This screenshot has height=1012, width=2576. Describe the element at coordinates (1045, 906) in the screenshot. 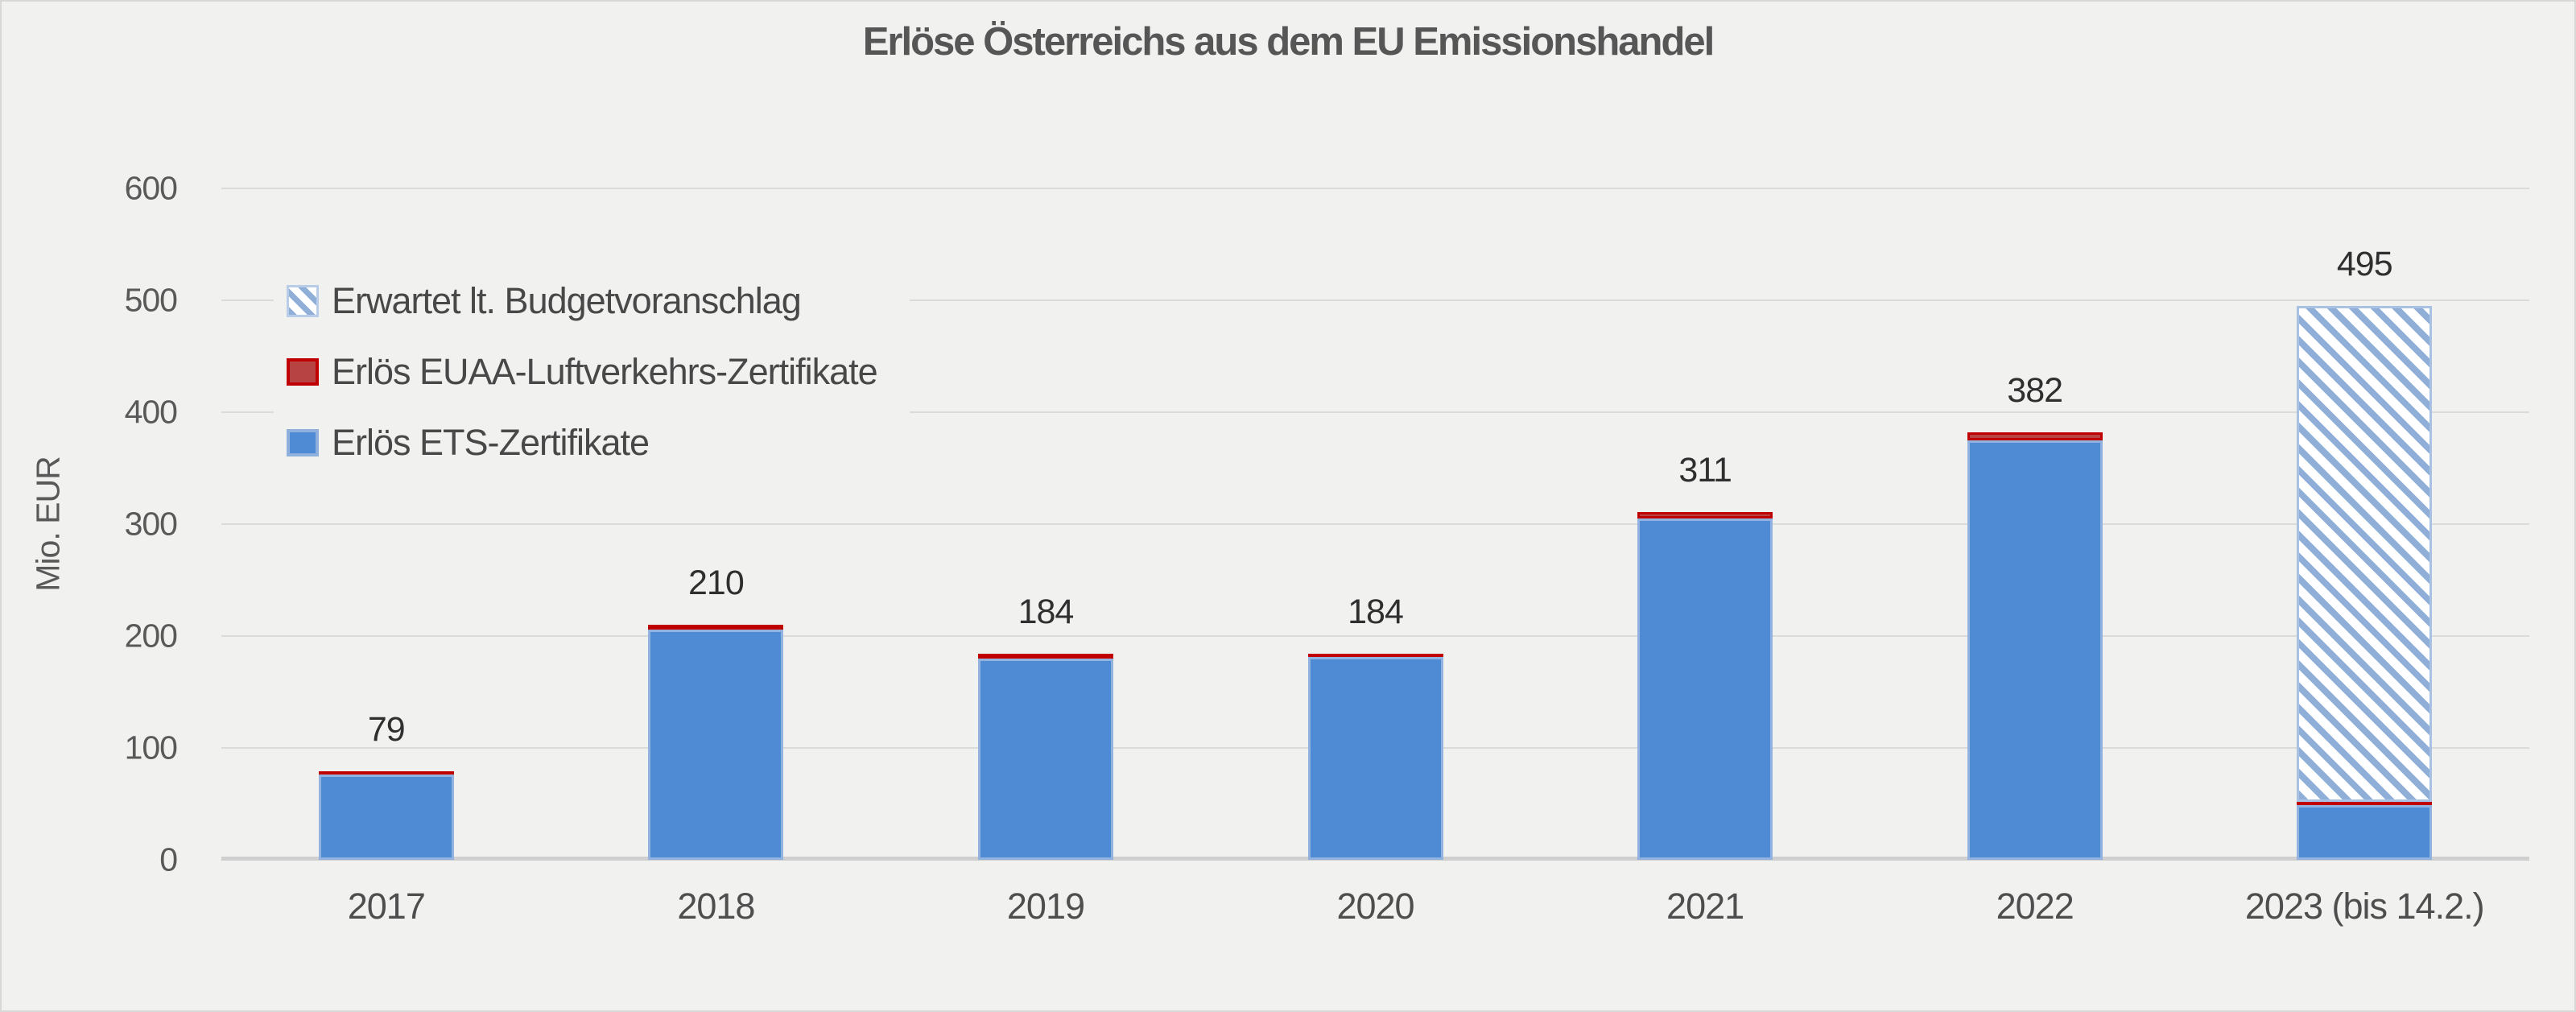

I see `x-axis-label-2019: 2019` at that location.